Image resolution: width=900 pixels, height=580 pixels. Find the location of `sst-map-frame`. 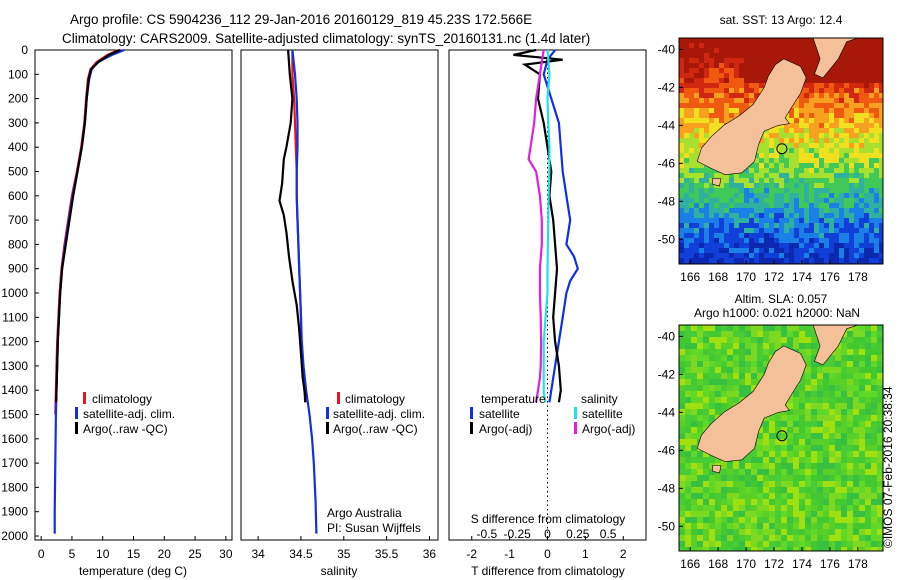

sst-map-frame is located at coordinates (781, 151).